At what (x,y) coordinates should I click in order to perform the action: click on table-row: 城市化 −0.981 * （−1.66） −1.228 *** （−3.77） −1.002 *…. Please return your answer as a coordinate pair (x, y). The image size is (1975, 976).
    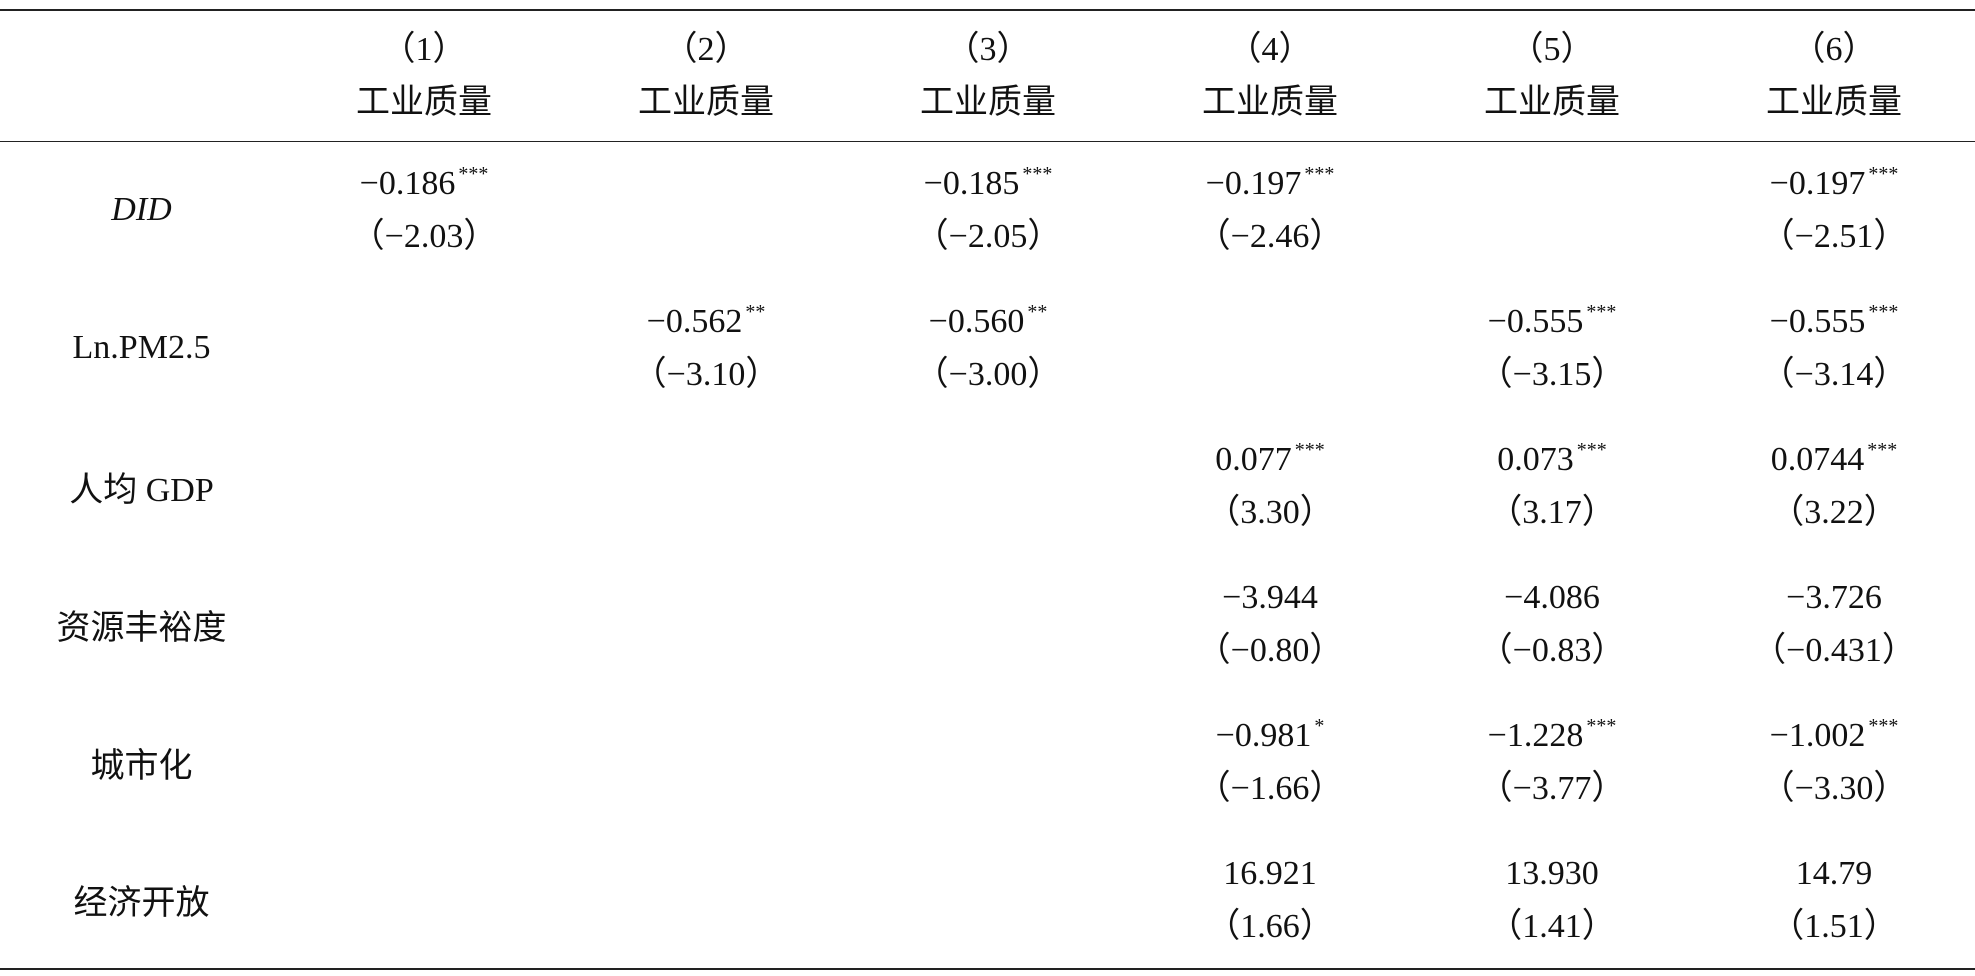
    Looking at the image, I should click on (987, 762).